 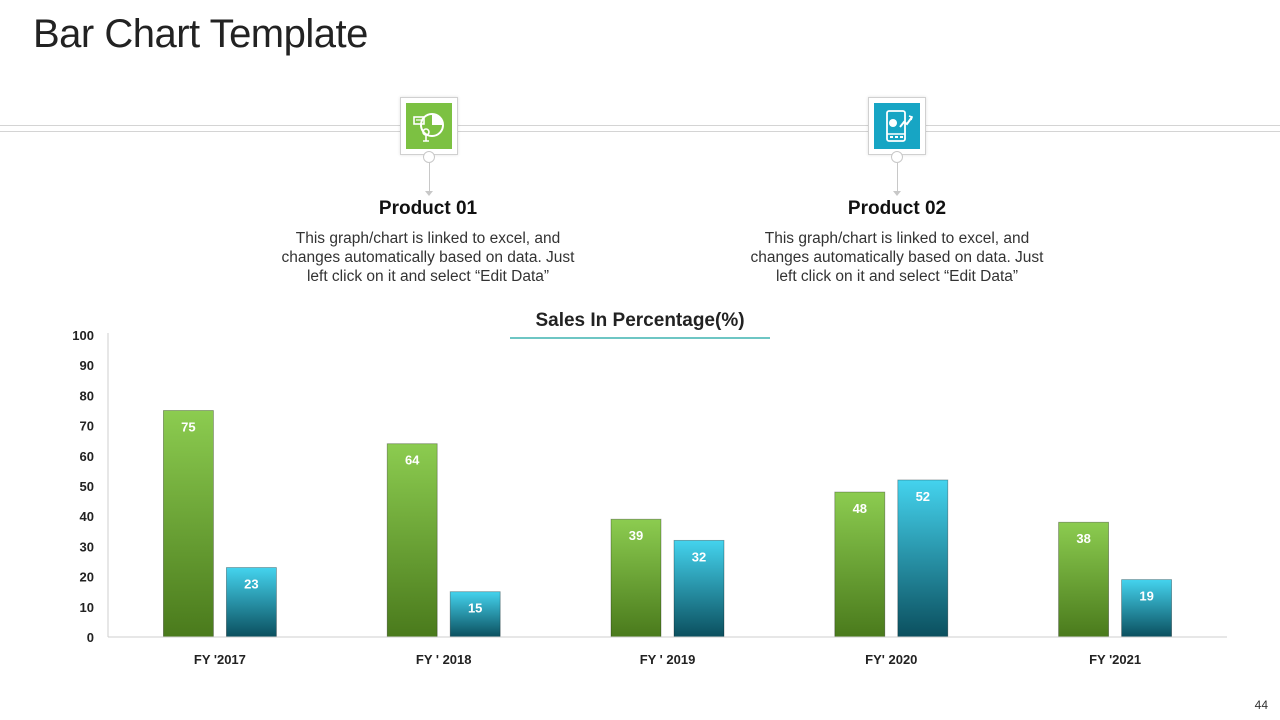 What do you see at coordinates (860, 508) in the screenshot?
I see `bar-value-label: 48` at bounding box center [860, 508].